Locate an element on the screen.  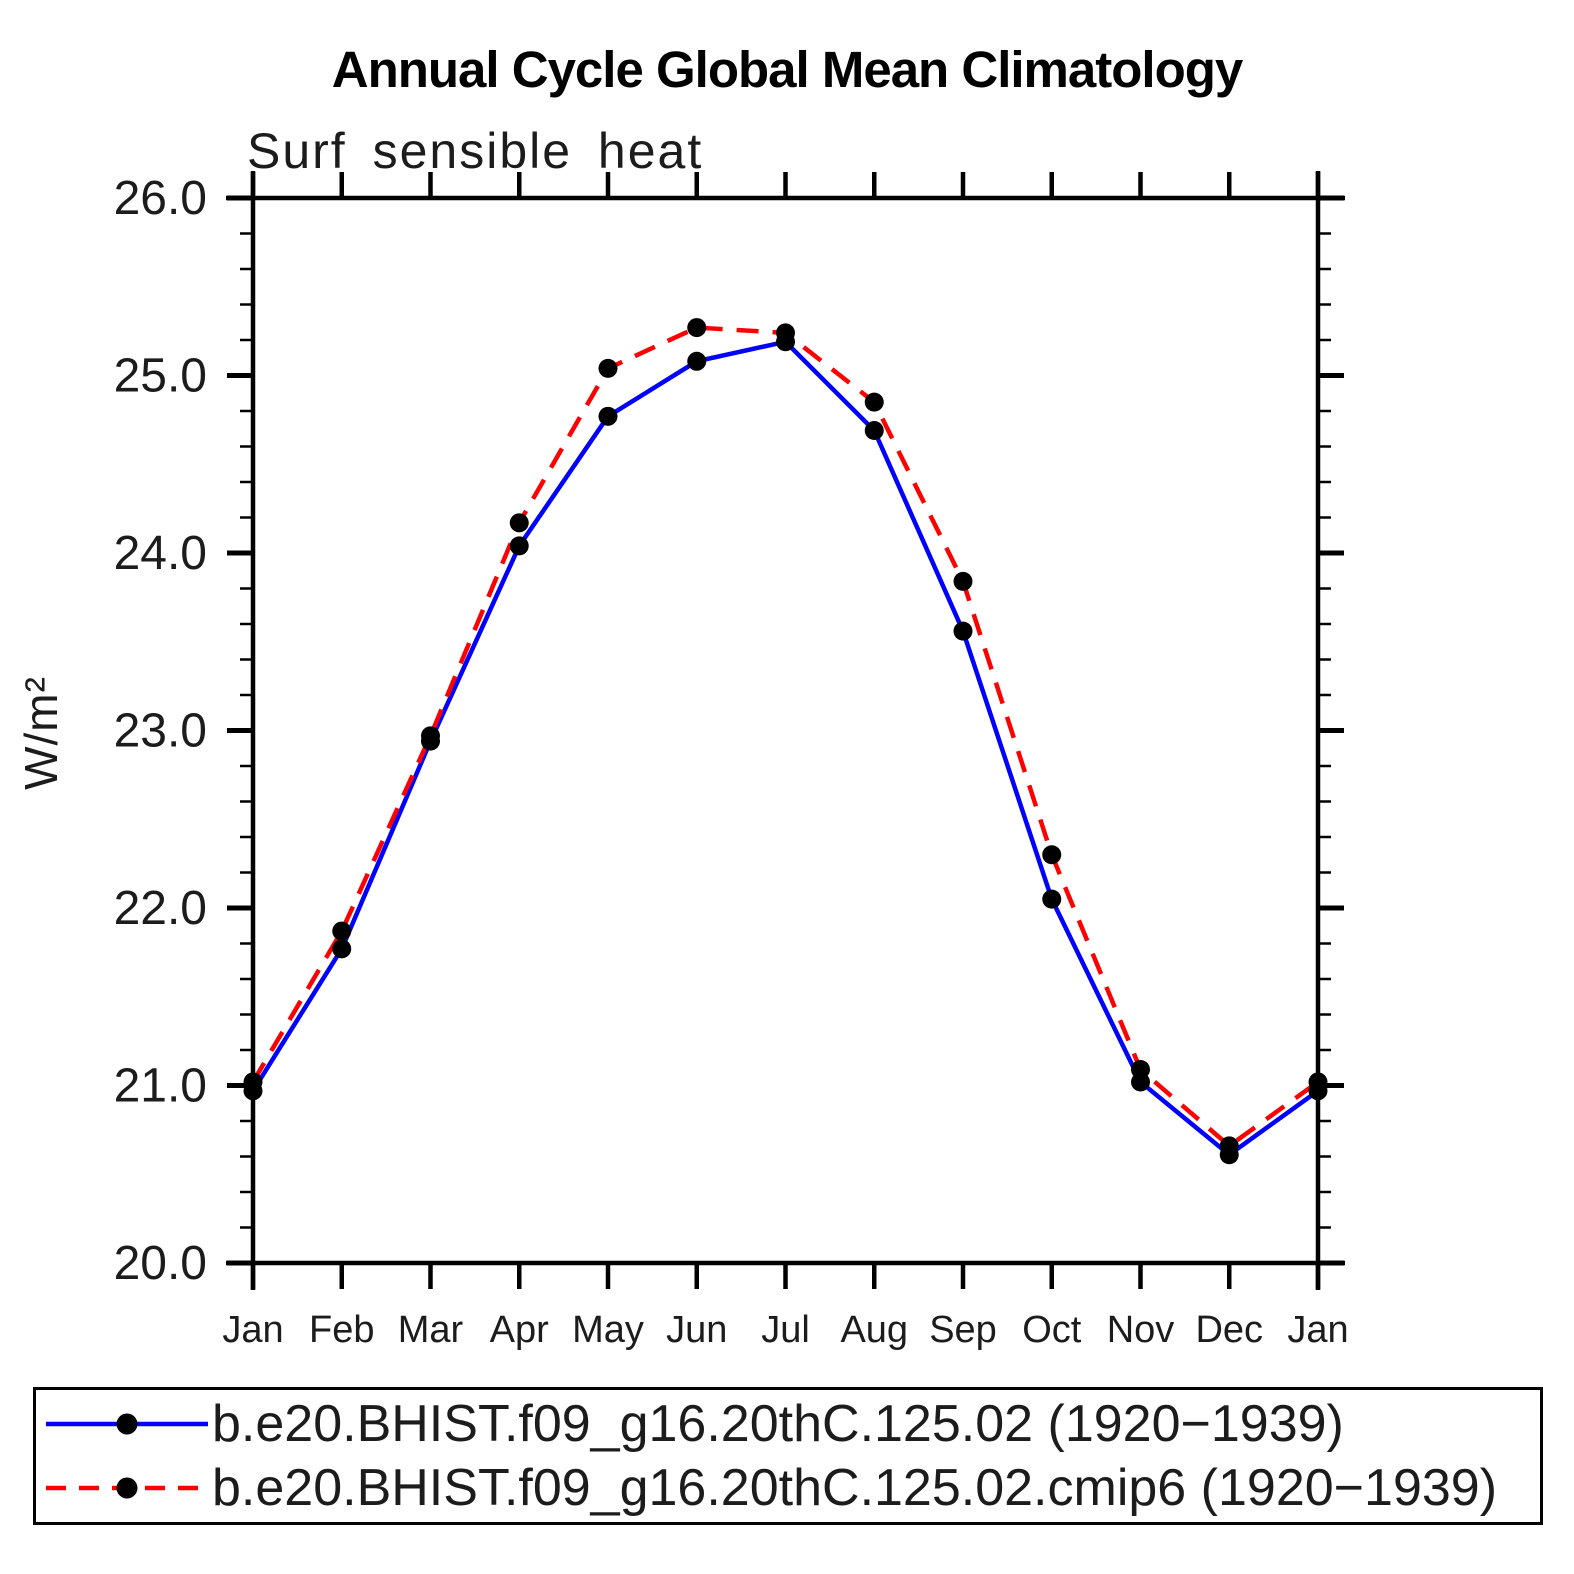
x-tick-label: Feb is located at coordinates (341, 1330).